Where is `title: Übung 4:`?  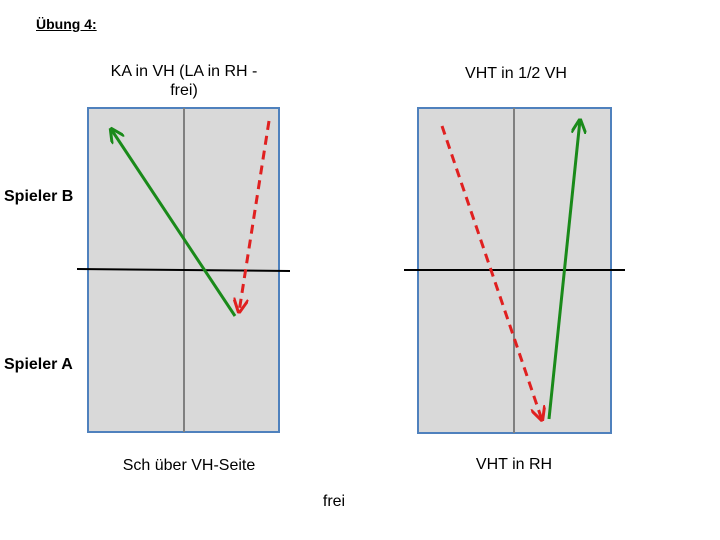 title: Übung 4: is located at coordinates (66, 24).